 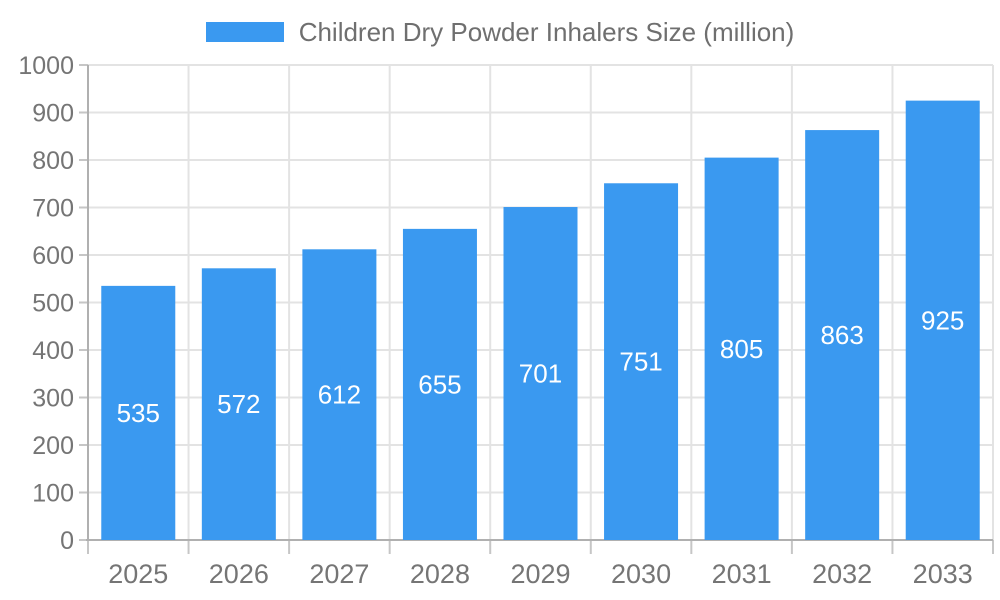 What do you see at coordinates (239, 574) in the screenshot?
I see `x-tick-label: 2026` at bounding box center [239, 574].